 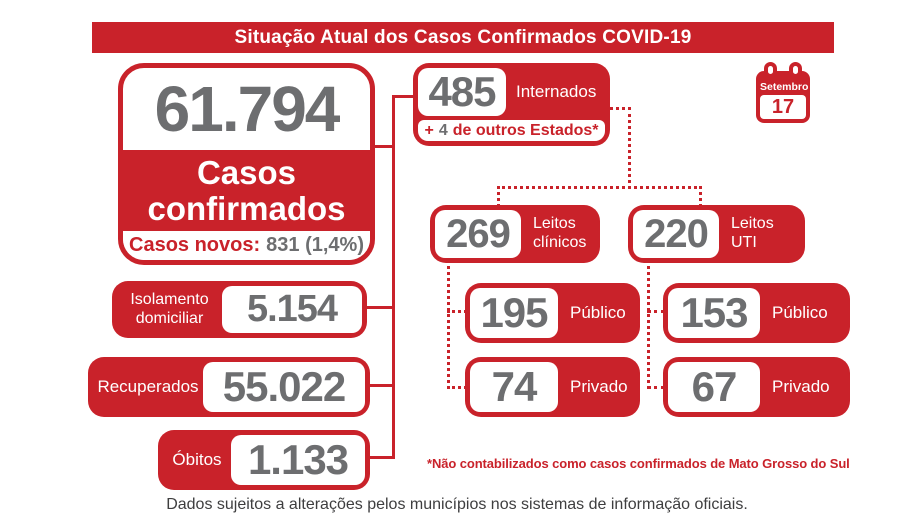 What do you see at coordinates (801, 386) in the screenshot?
I see `icu-private-label: Privado` at bounding box center [801, 386].